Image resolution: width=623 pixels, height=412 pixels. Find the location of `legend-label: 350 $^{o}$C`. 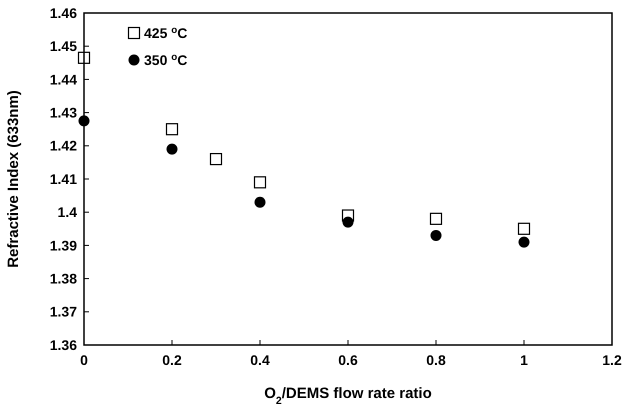

legend-label: 350 $^{o}$C is located at coordinates (166, 59).